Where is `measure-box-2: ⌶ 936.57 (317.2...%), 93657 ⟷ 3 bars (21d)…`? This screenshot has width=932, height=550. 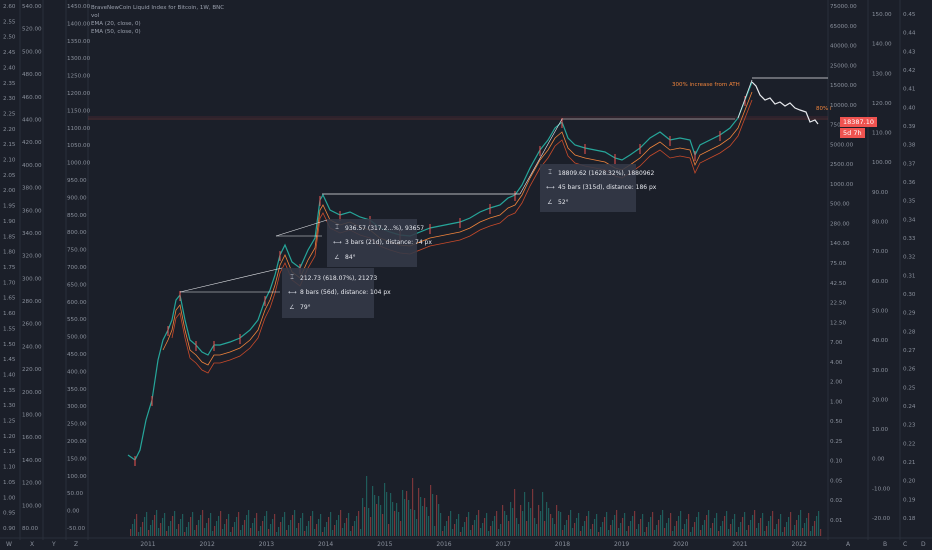 measure-box-2: ⌶ 936.57 (317.2...%), 93657 ⟷ 3 bars (21d)… is located at coordinates (379, 243).